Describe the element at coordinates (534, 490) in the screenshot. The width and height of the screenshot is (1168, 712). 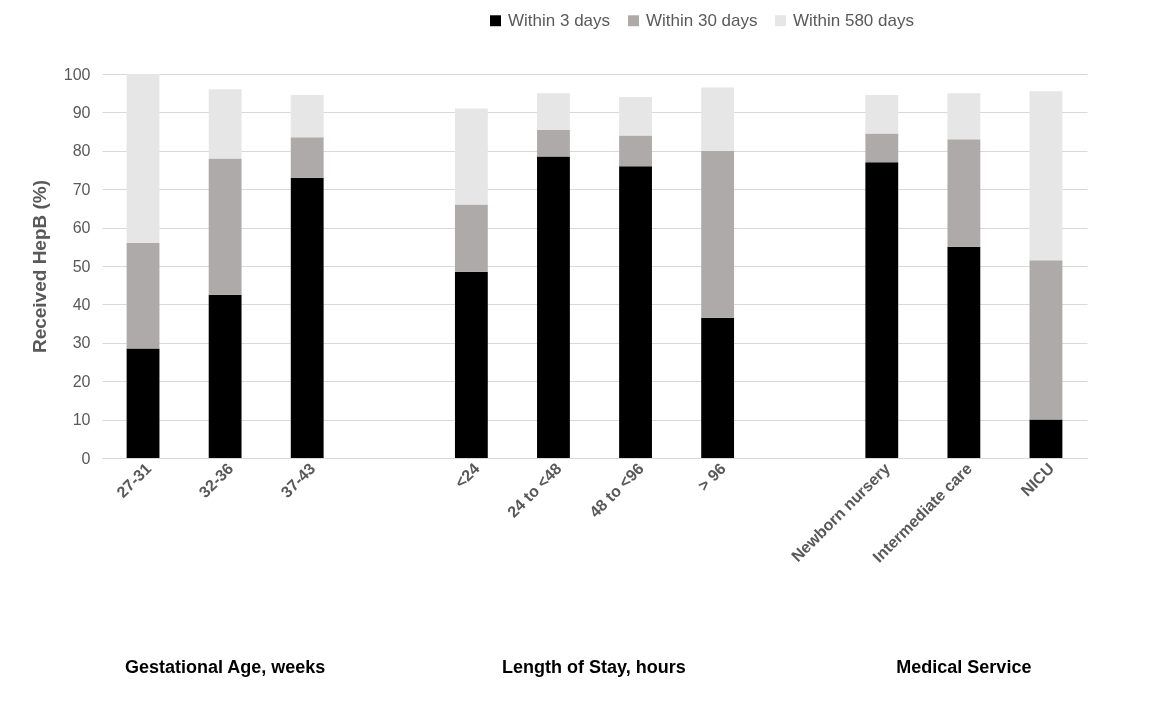
I see `x-tick-label: 24 to <48` at that location.